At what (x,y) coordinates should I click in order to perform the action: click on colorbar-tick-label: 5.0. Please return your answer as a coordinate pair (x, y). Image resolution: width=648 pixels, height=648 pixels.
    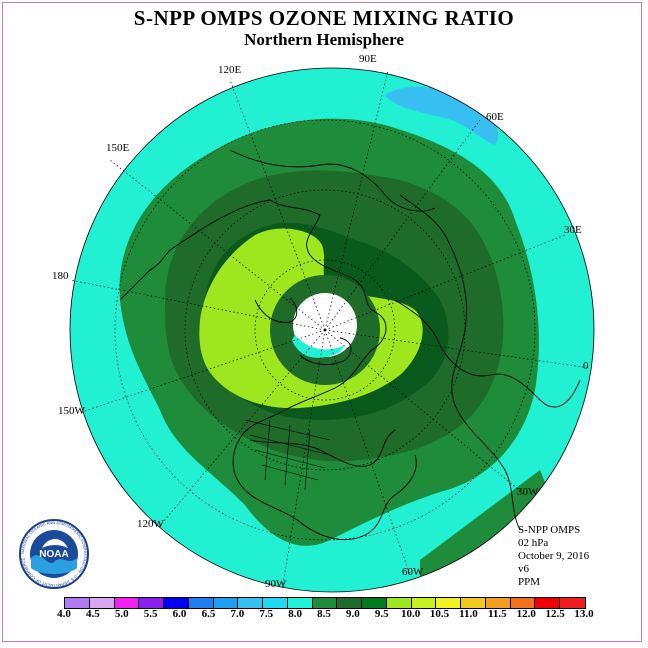
    Looking at the image, I should click on (121, 614).